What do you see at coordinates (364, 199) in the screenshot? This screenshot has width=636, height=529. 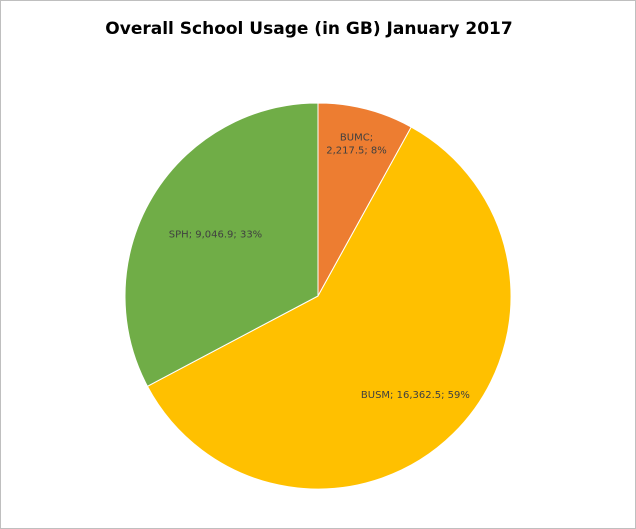 I see `pie-slice-bumc` at bounding box center [364, 199].